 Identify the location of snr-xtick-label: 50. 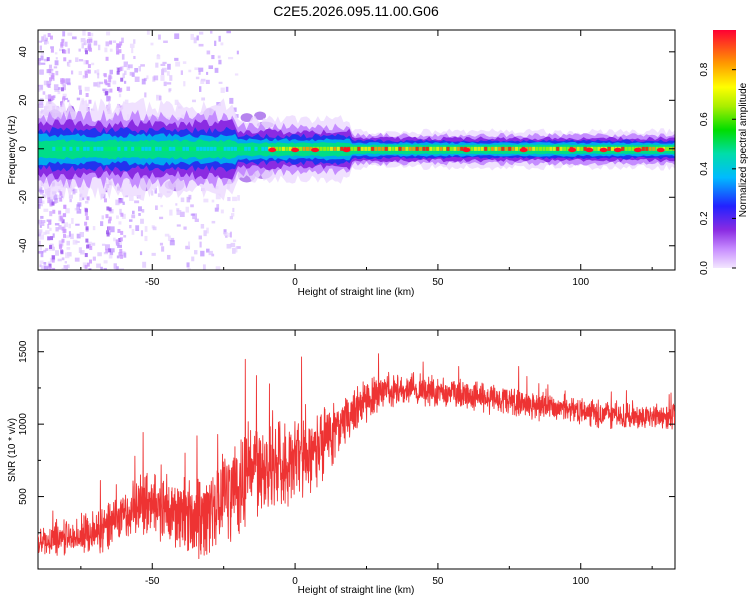
(438, 581).